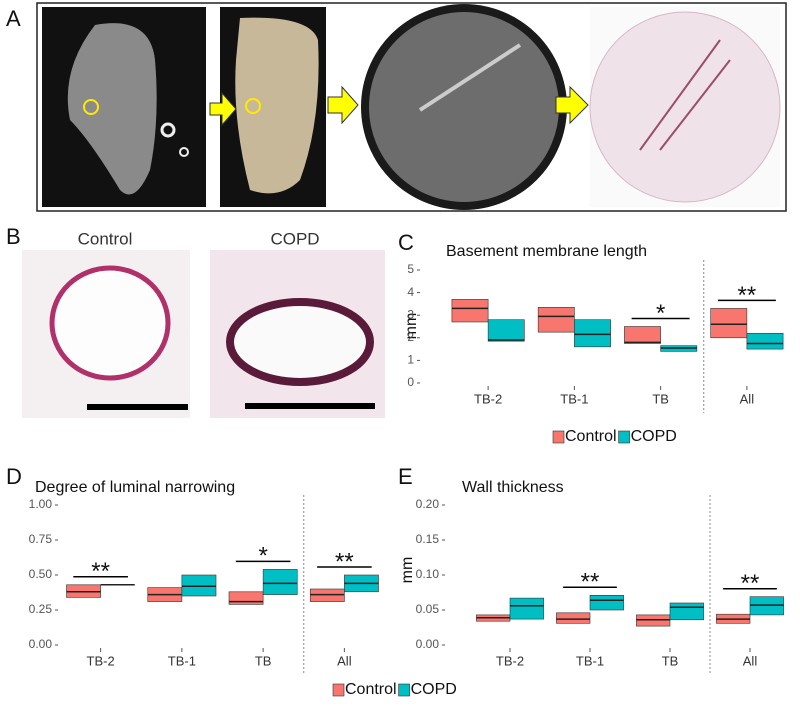 The width and height of the screenshot is (800, 712). What do you see at coordinates (294, 238) in the screenshot?
I see `panel-b-label: COPD` at bounding box center [294, 238].